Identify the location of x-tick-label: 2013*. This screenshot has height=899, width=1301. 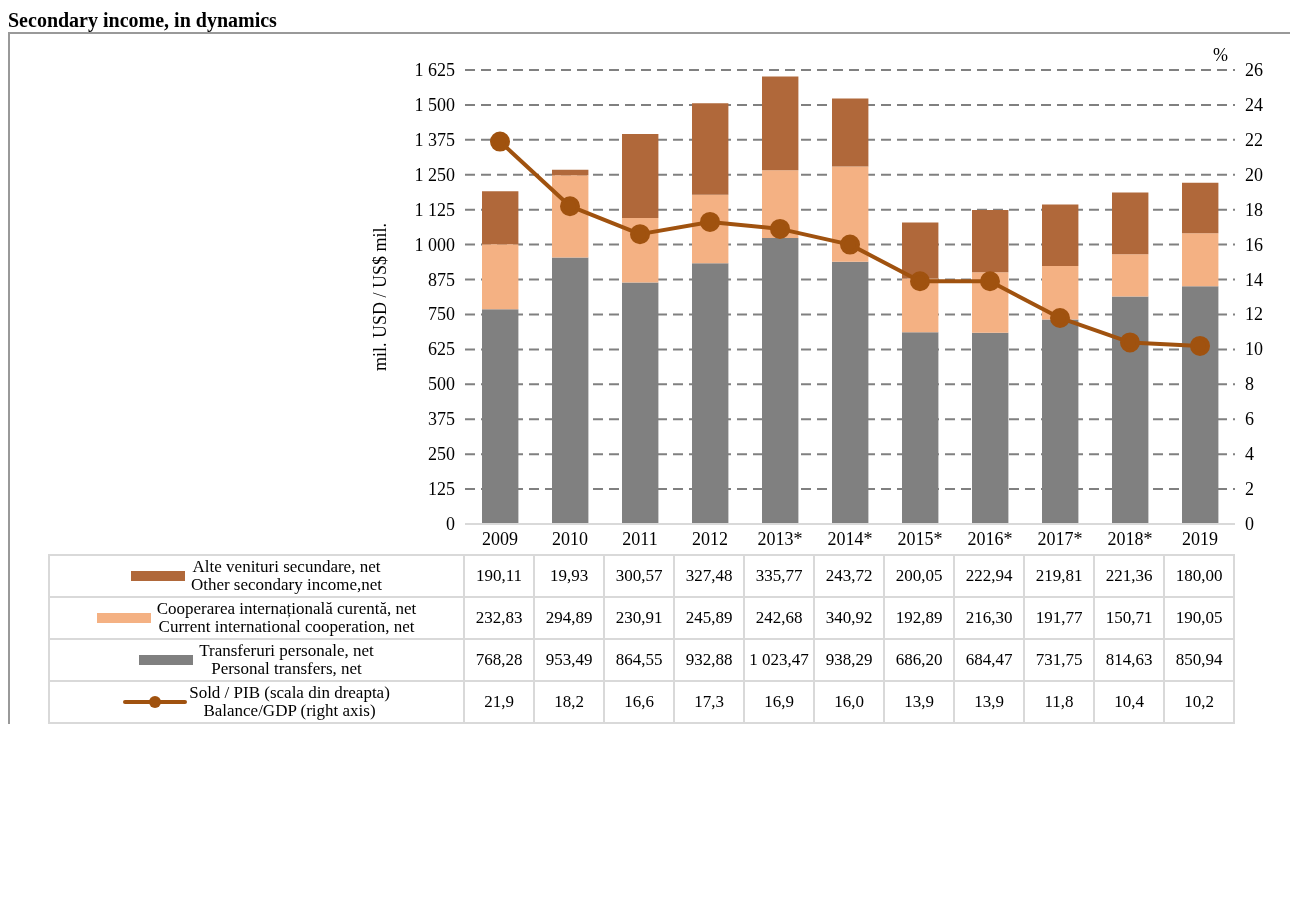
(780, 538).